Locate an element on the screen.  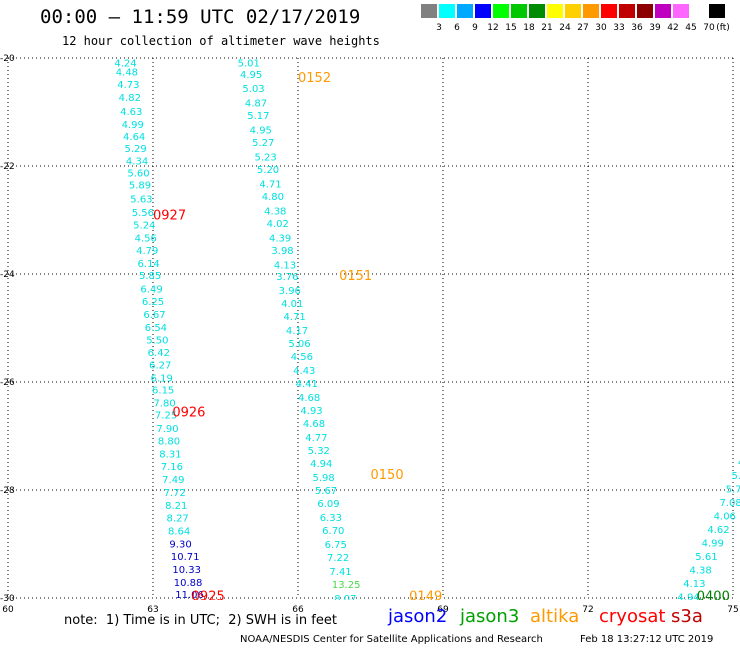
wave-height-value: 5.89 is located at coordinates (140, 185).